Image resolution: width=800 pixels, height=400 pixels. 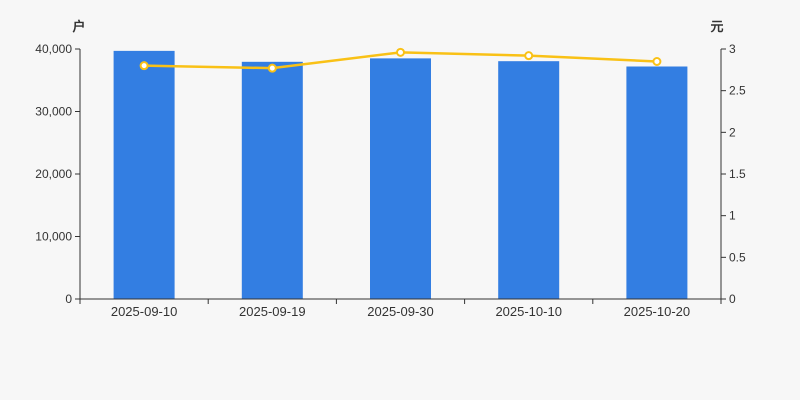 I want to click on left-axis-tick-label: 0, so click(x=68, y=299).